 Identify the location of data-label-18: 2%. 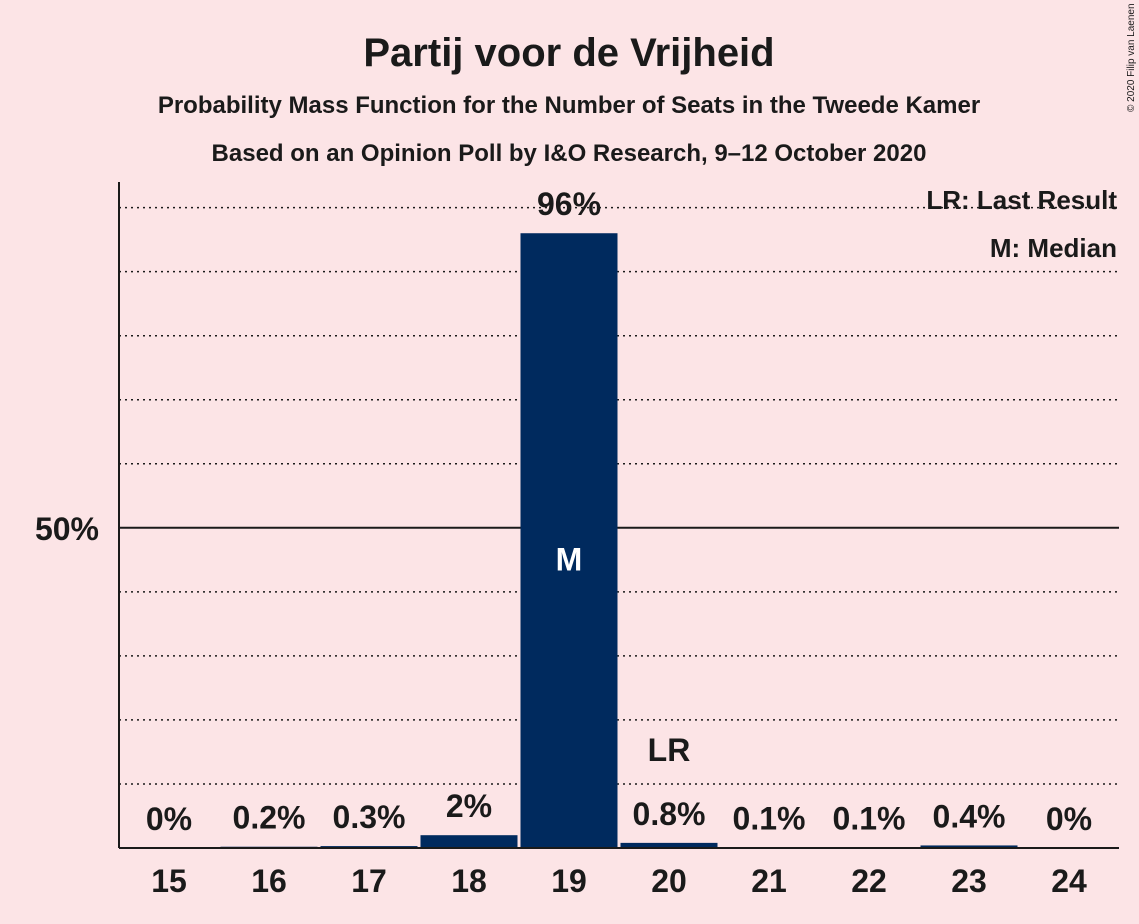
(469, 806).